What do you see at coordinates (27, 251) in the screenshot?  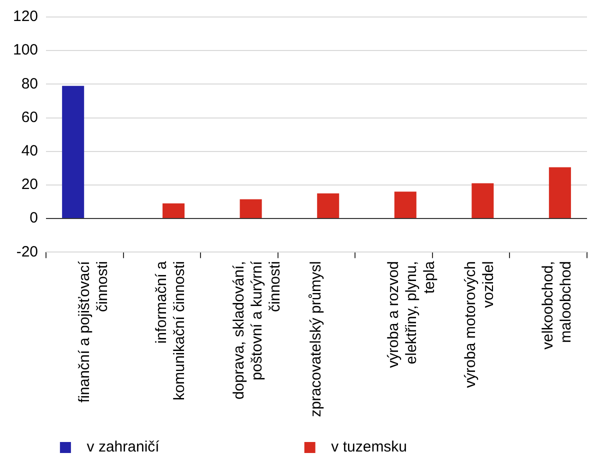 I see `y-tick-label: -20` at bounding box center [27, 251].